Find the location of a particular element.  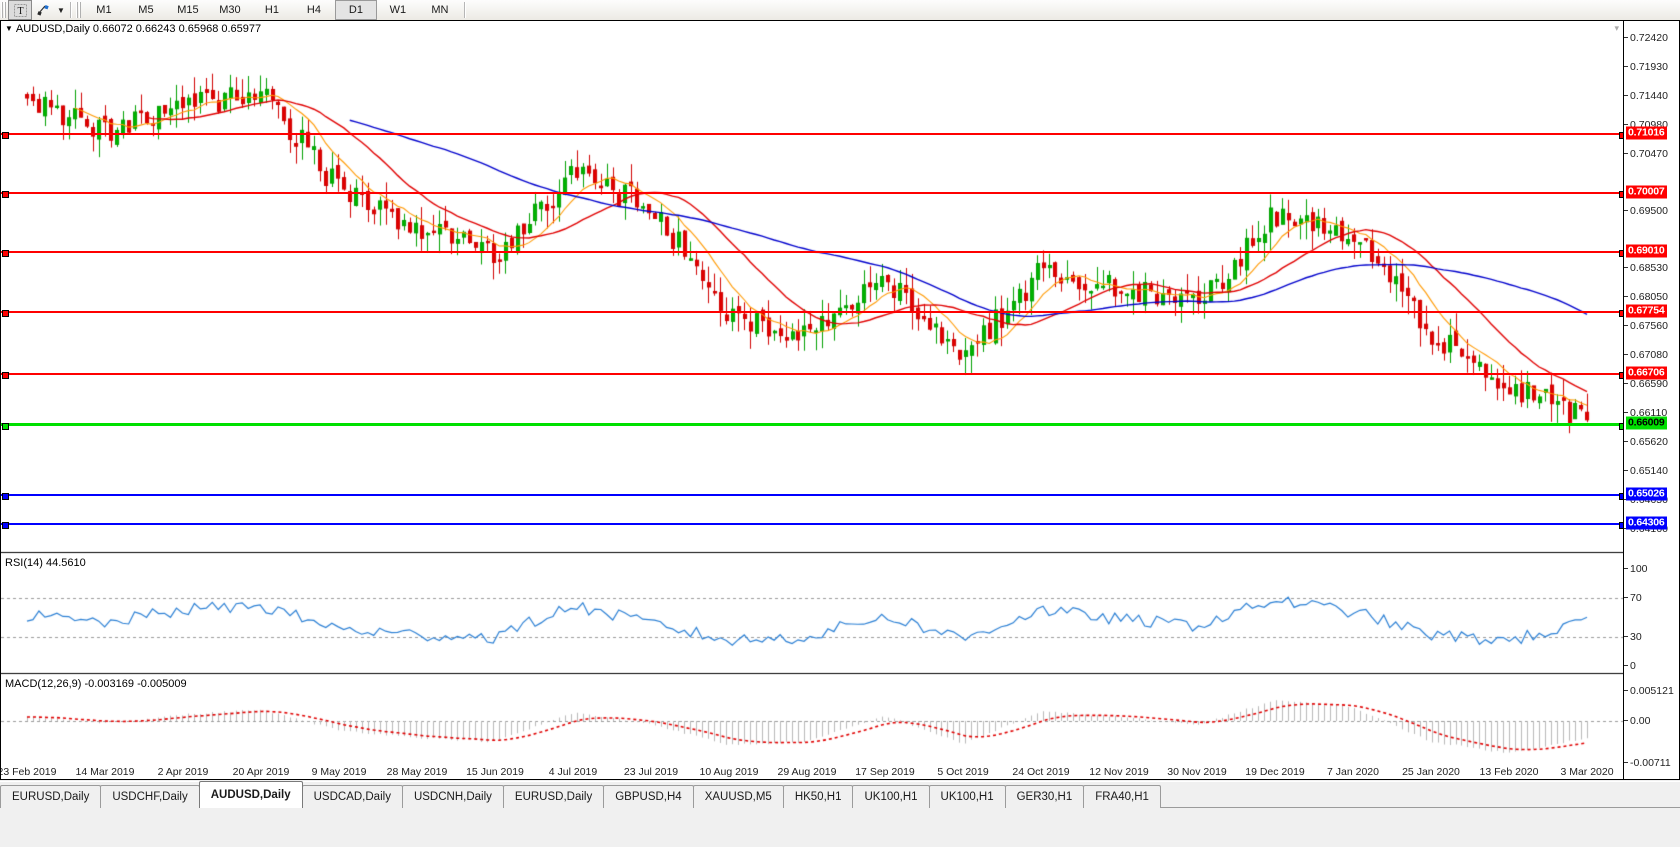

price-tick: 0.66110 is located at coordinates (1645, 413).